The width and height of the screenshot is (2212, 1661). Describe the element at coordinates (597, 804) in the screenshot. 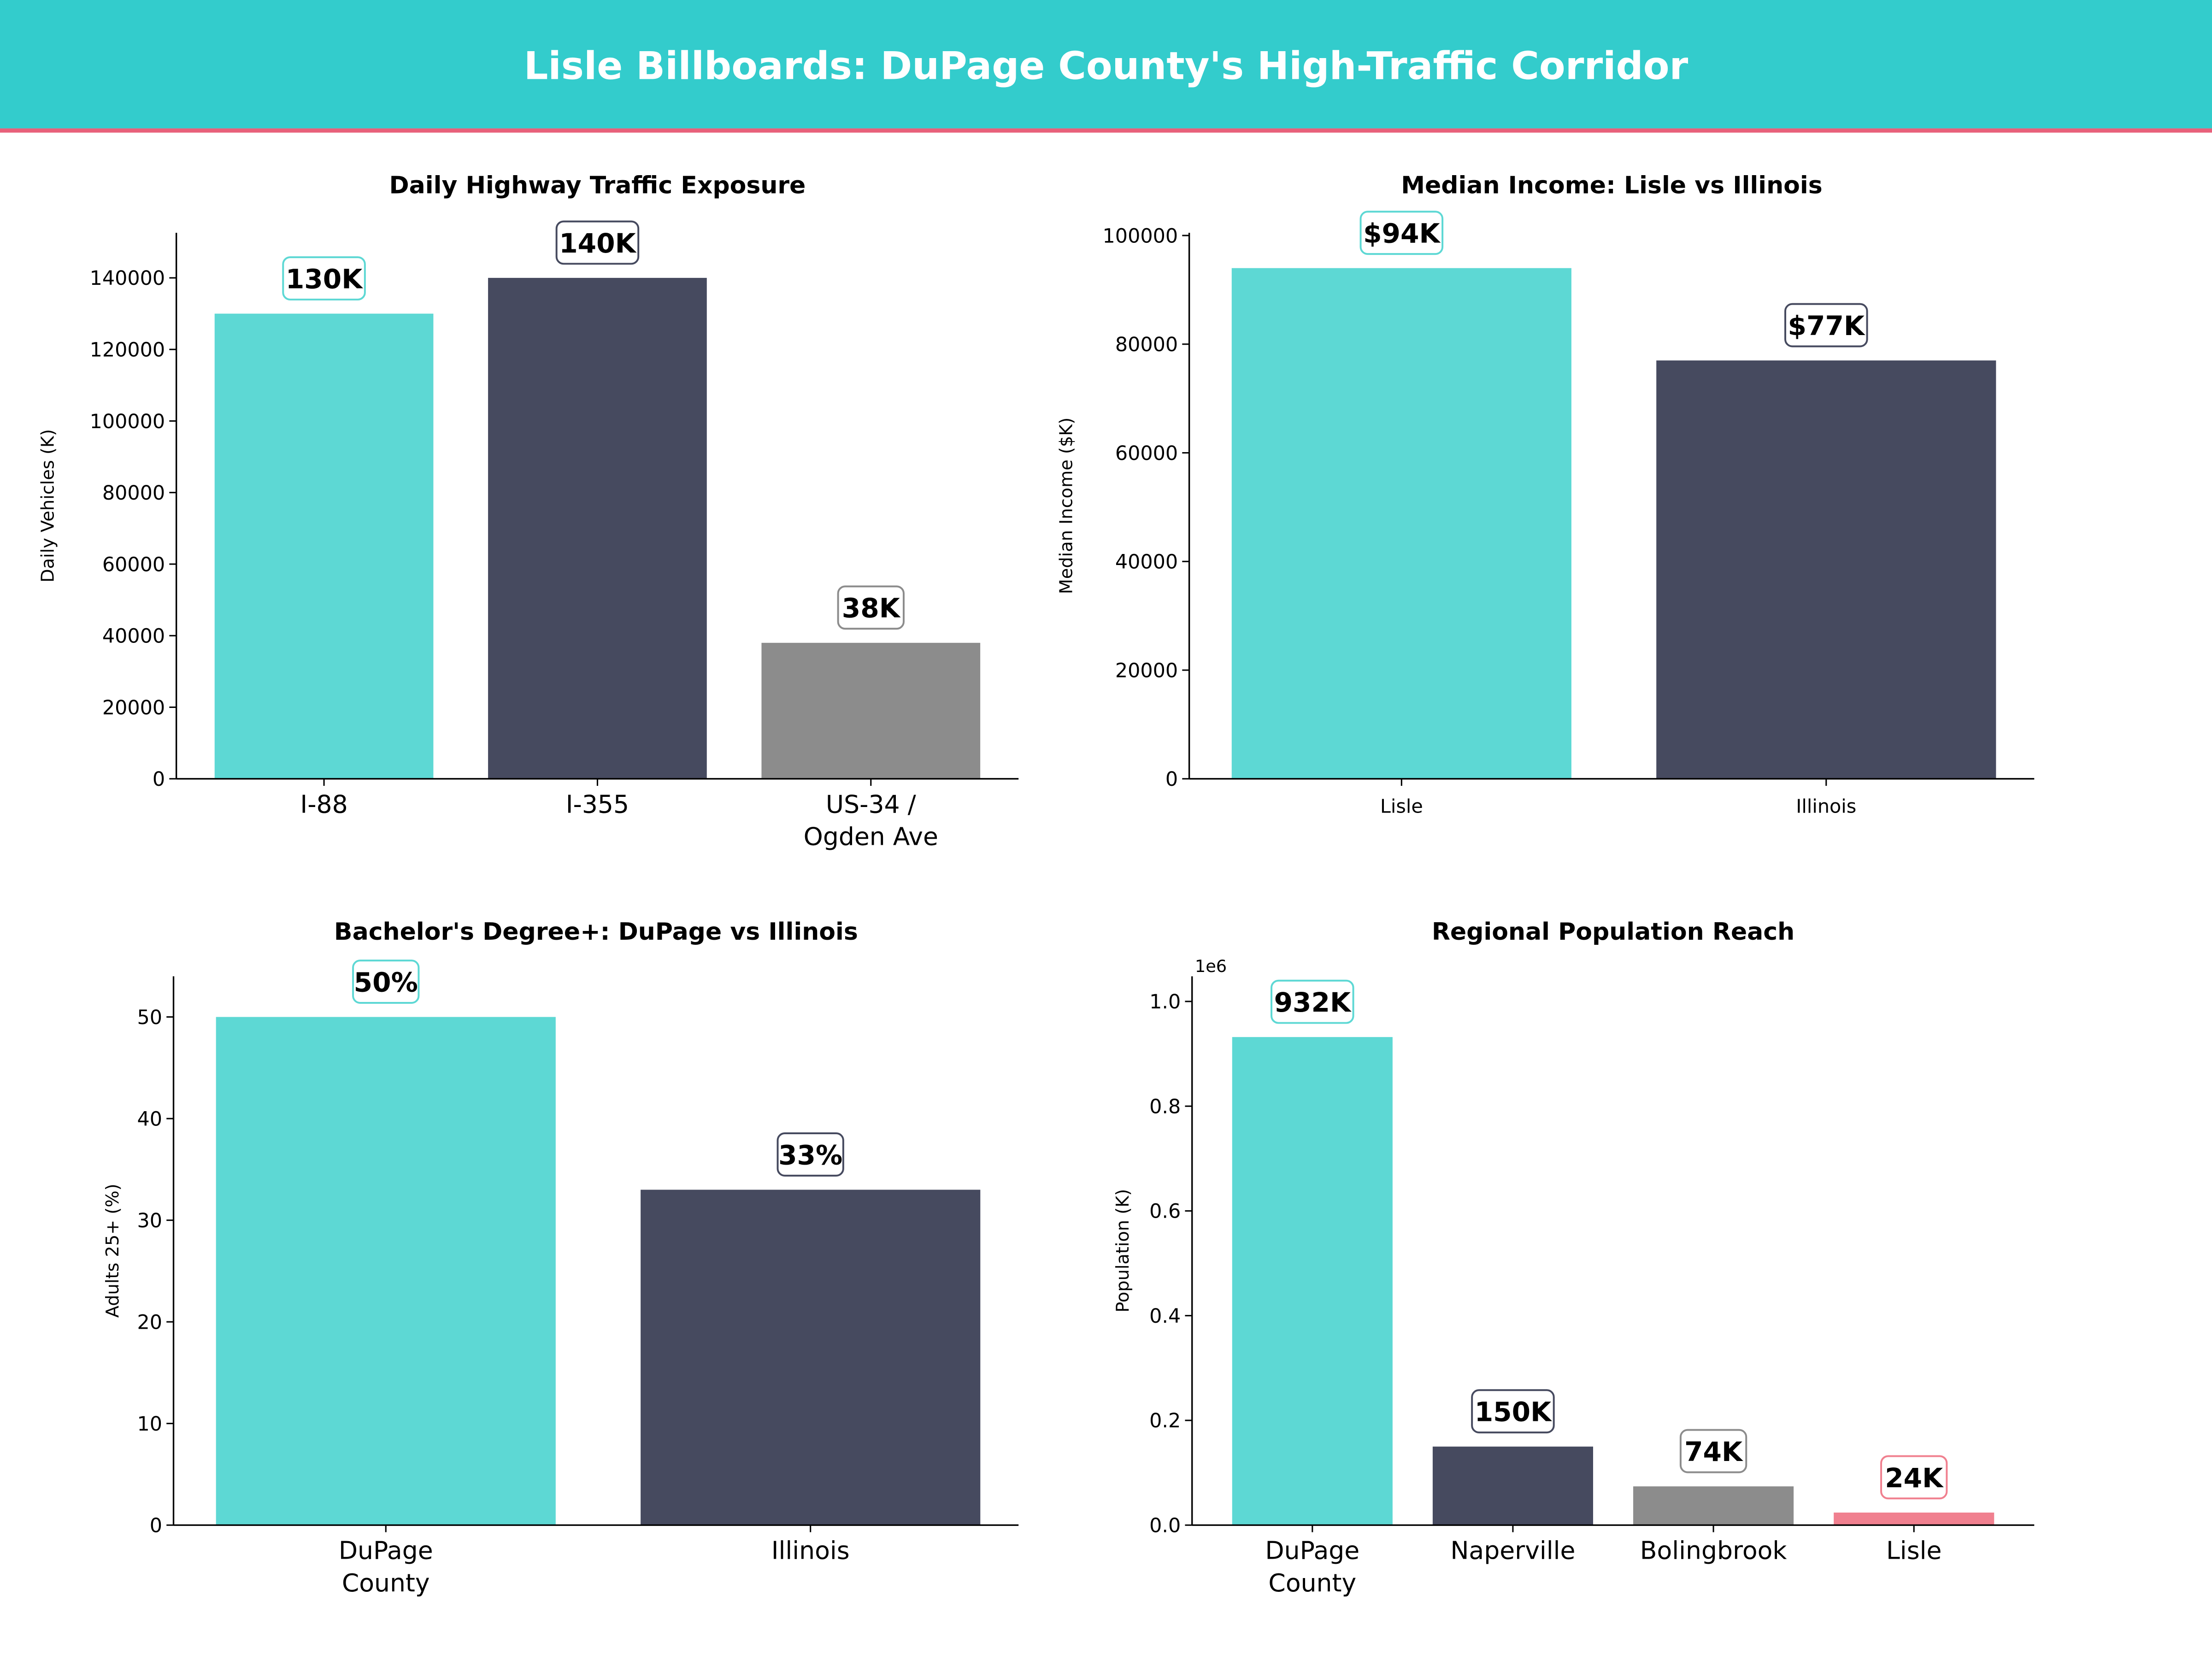

I see `x-tick-label: I-355` at that location.